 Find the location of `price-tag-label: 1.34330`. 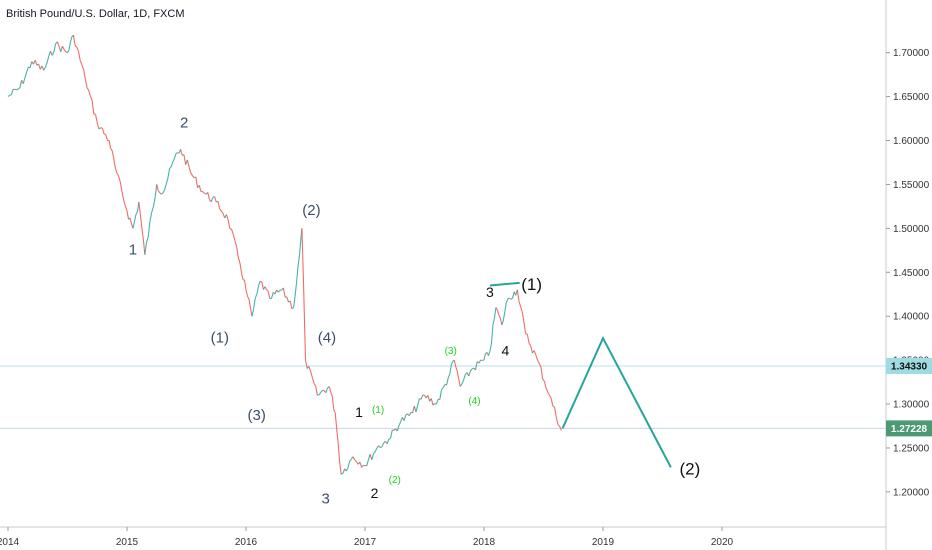

price-tag-label: 1.34330 is located at coordinates (909, 367).